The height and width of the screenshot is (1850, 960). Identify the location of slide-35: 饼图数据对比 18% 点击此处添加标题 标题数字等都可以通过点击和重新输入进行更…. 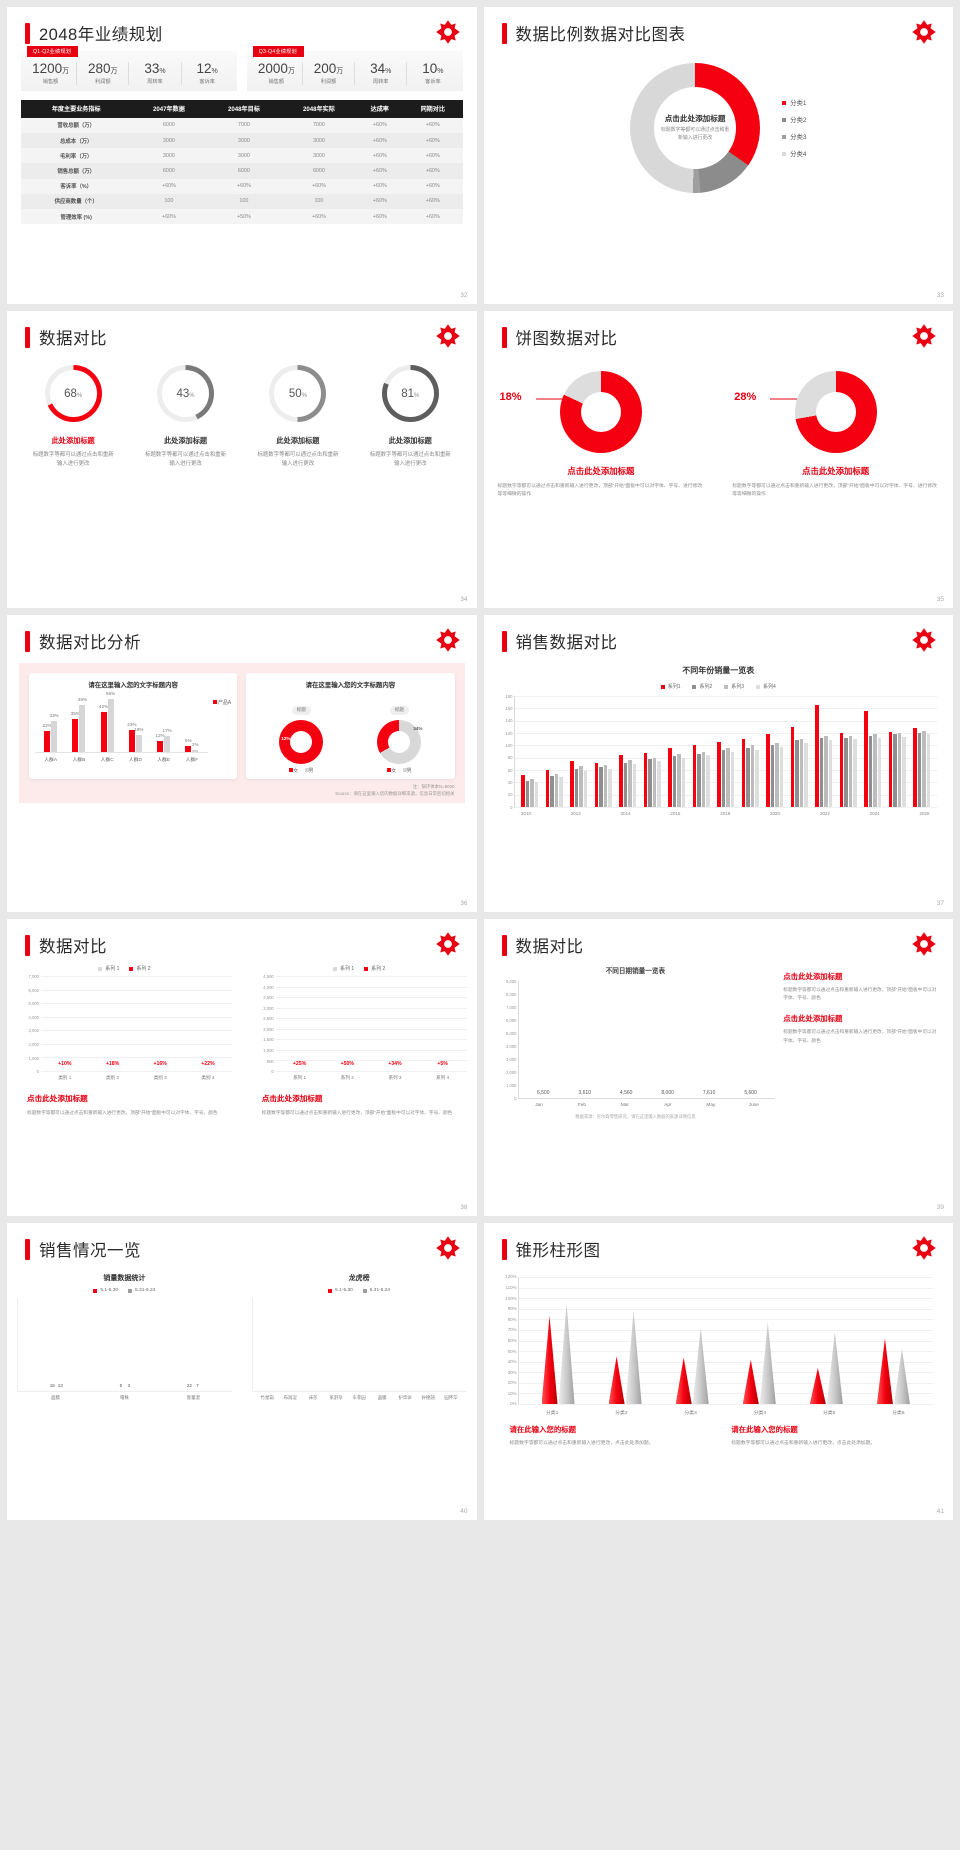
(718, 459).